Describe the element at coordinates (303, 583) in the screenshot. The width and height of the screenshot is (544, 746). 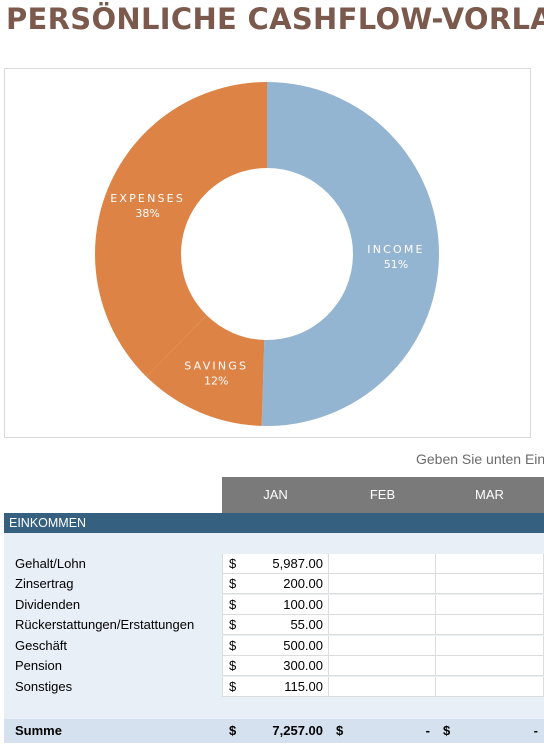
I see `amount: 200.00` at that location.